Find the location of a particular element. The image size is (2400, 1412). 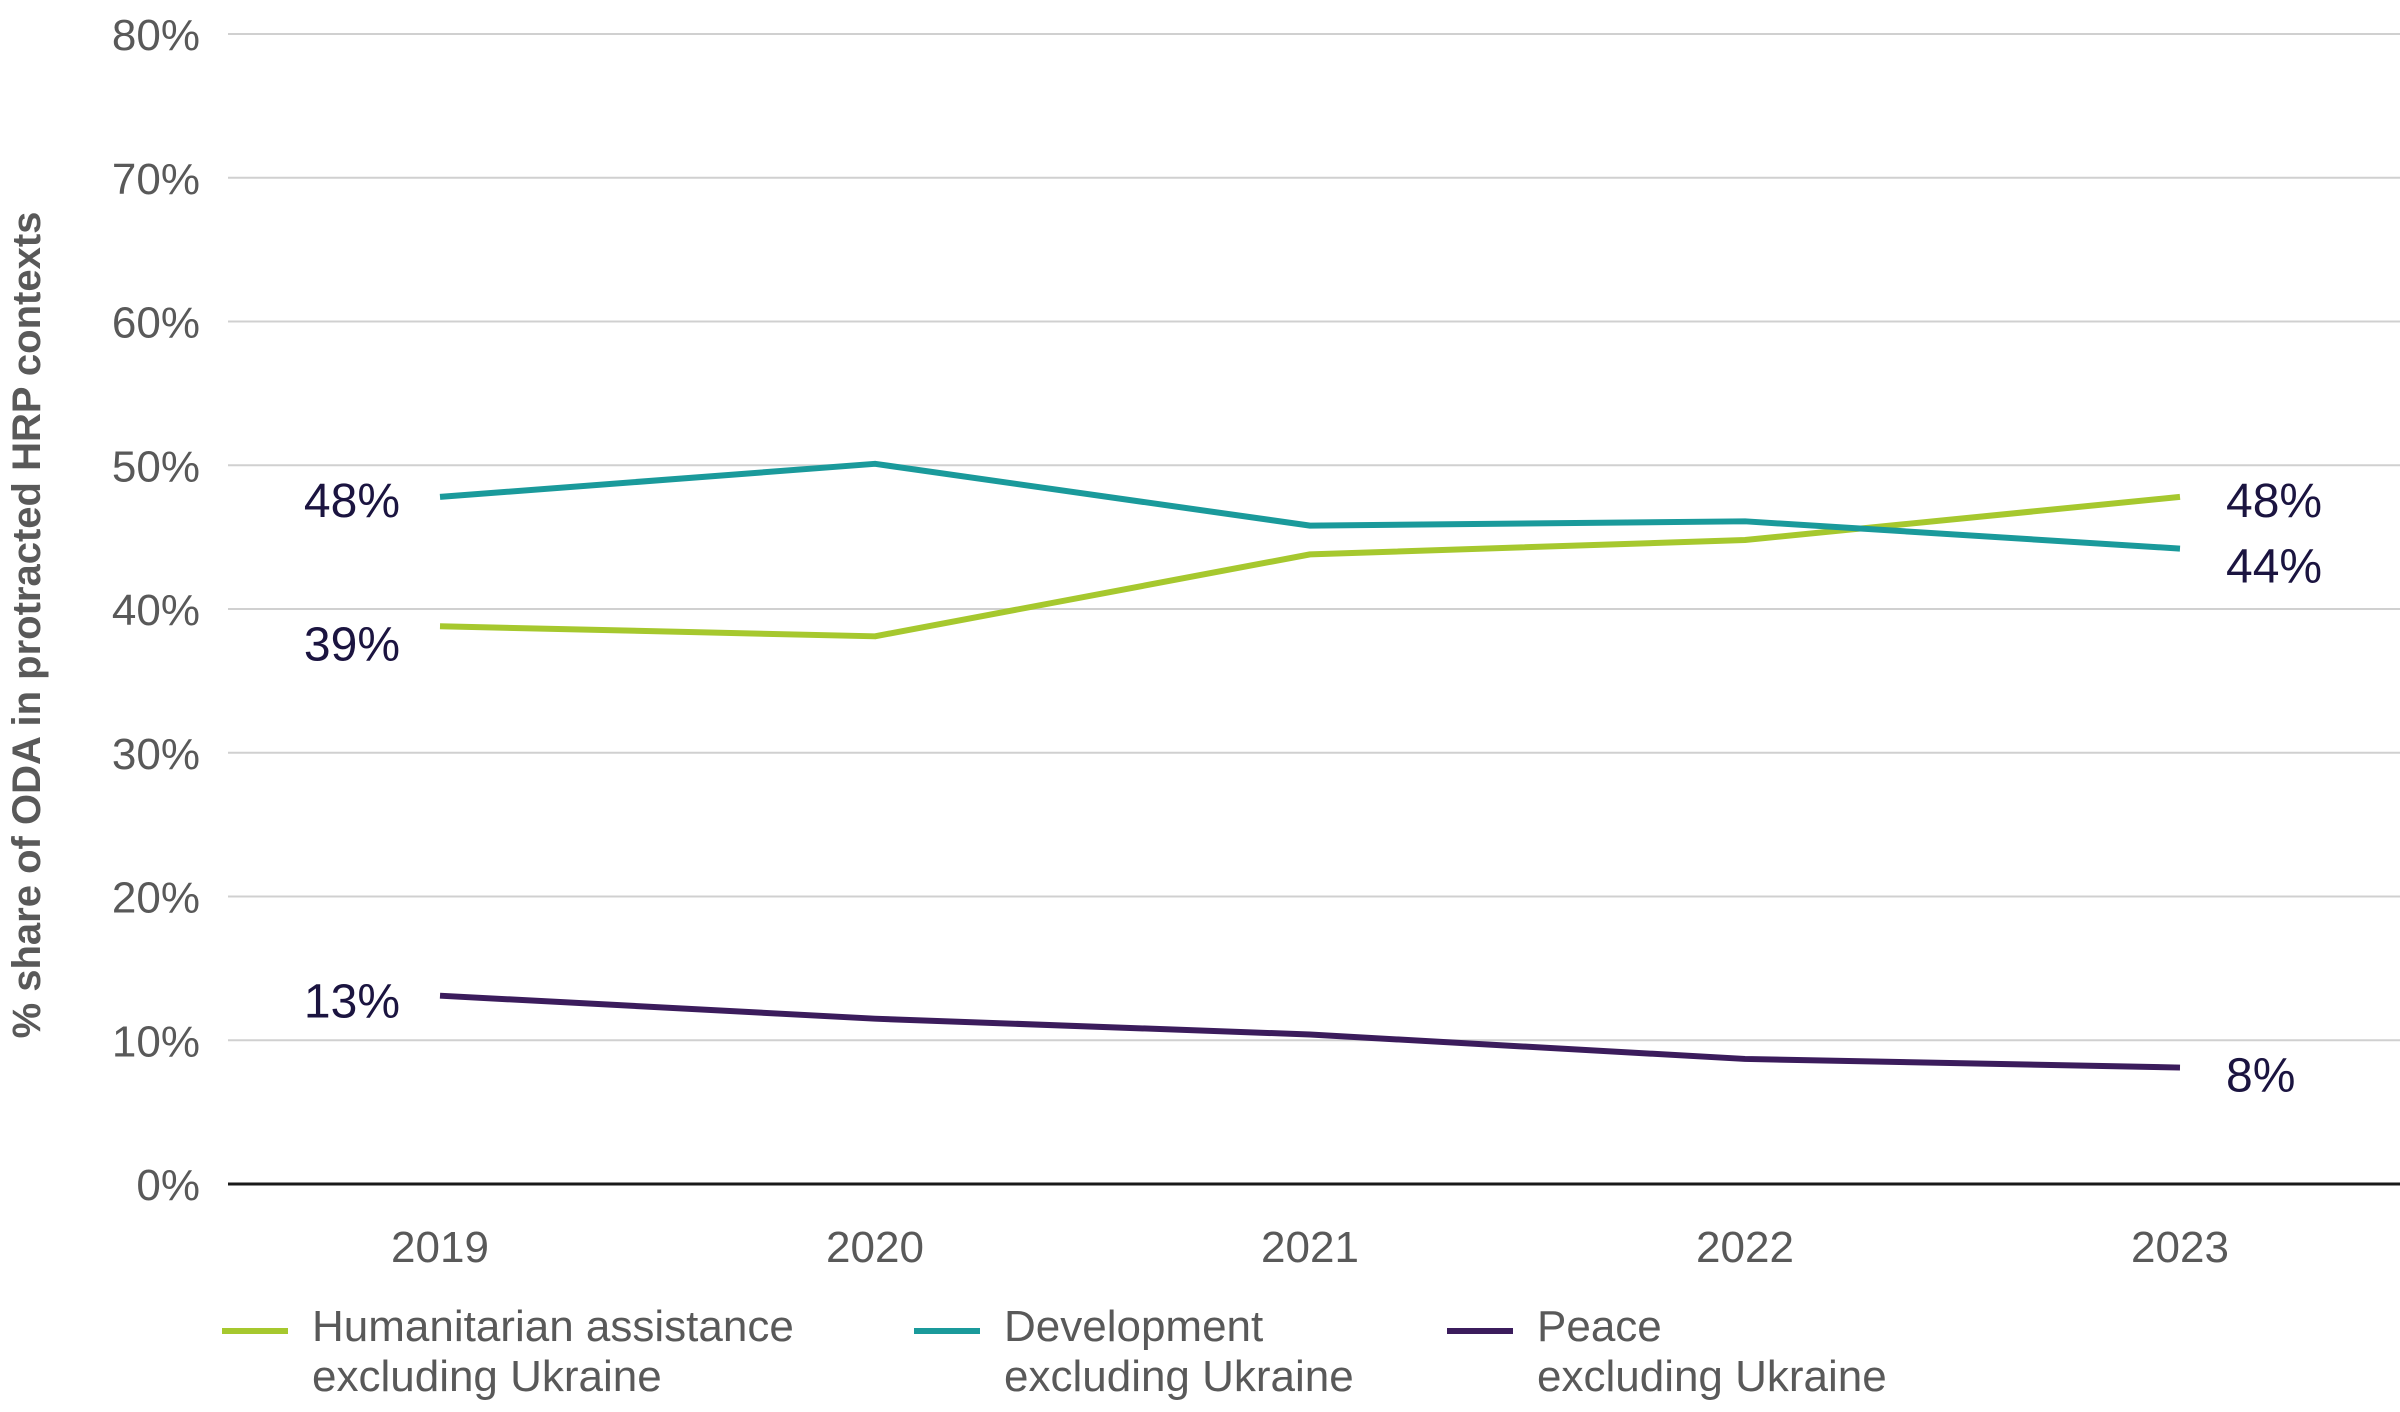

x-tick-label: 2021 is located at coordinates (1310, 1247).